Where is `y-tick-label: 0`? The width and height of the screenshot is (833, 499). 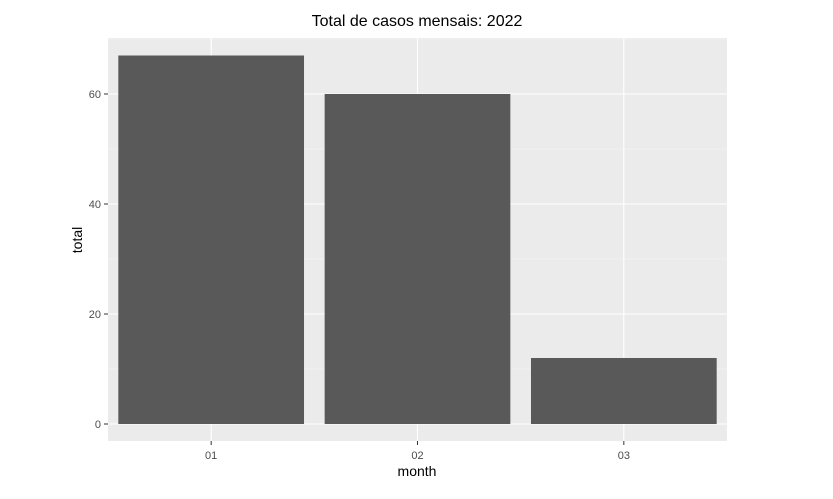 y-tick-label: 0 is located at coordinates (98, 425).